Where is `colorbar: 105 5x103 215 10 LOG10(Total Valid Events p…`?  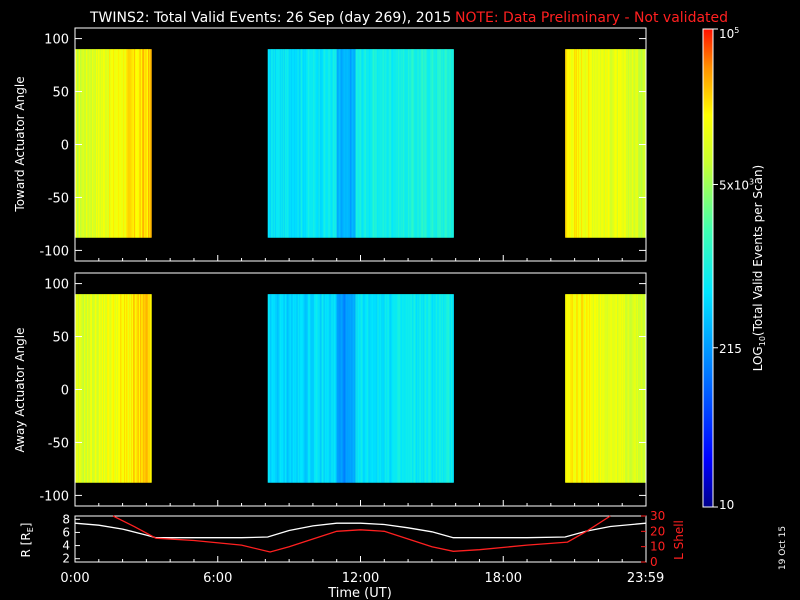
colorbar: 105 5x103 215 10 LOG10(Total Valid Events p… is located at coordinates (734, 269).